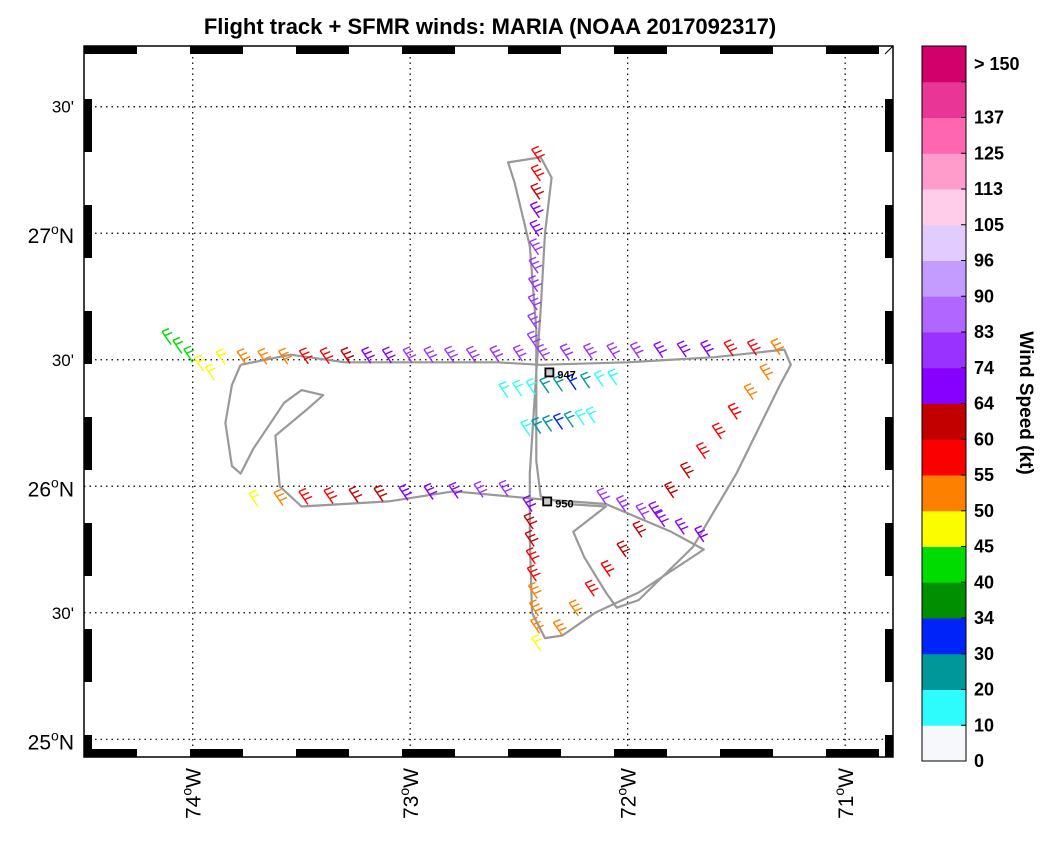 The image size is (1057, 847). I want to click on center-fix-label: 947, so click(566, 375).